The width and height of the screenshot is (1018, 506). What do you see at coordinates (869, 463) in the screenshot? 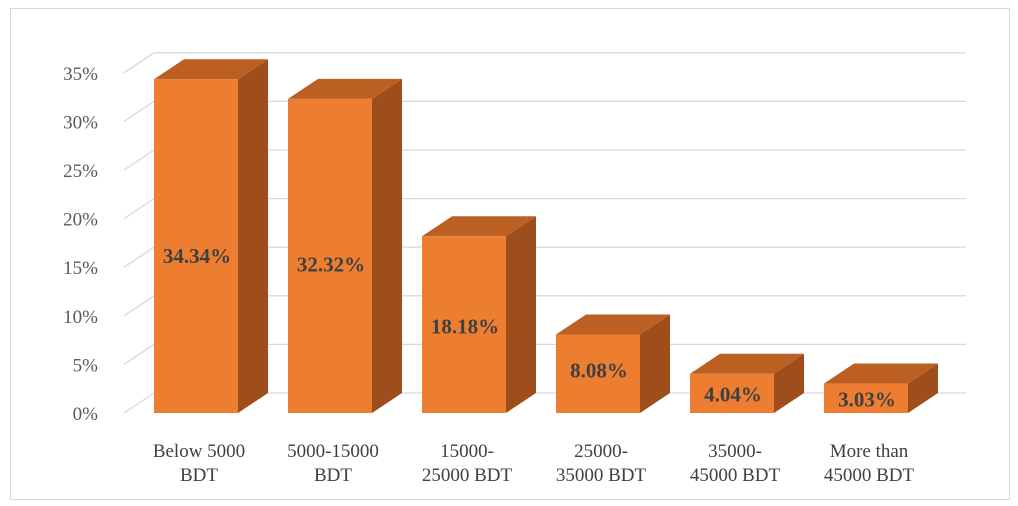
I see `x-category-label: More than 45000 BDT` at bounding box center [869, 463].